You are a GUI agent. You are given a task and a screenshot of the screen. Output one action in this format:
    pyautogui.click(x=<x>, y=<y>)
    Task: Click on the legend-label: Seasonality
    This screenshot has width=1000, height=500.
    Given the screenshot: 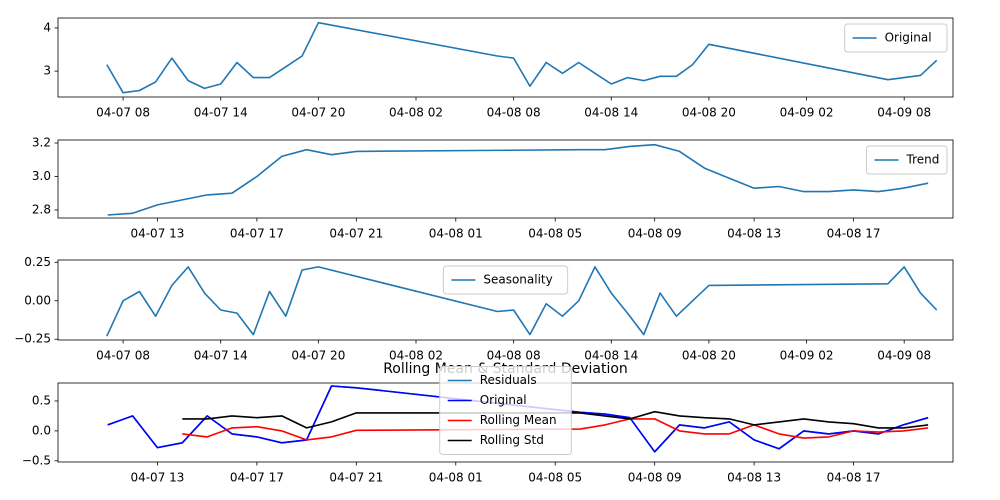 What is the action you would take?
    pyautogui.click(x=517, y=280)
    